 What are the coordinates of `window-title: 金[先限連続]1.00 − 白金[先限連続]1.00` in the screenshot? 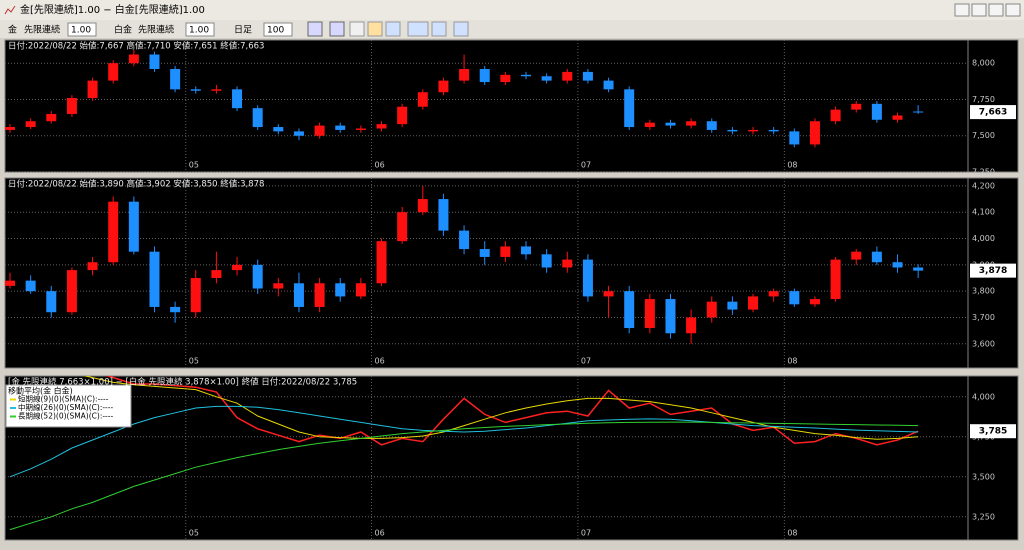 It's located at (112, 9).